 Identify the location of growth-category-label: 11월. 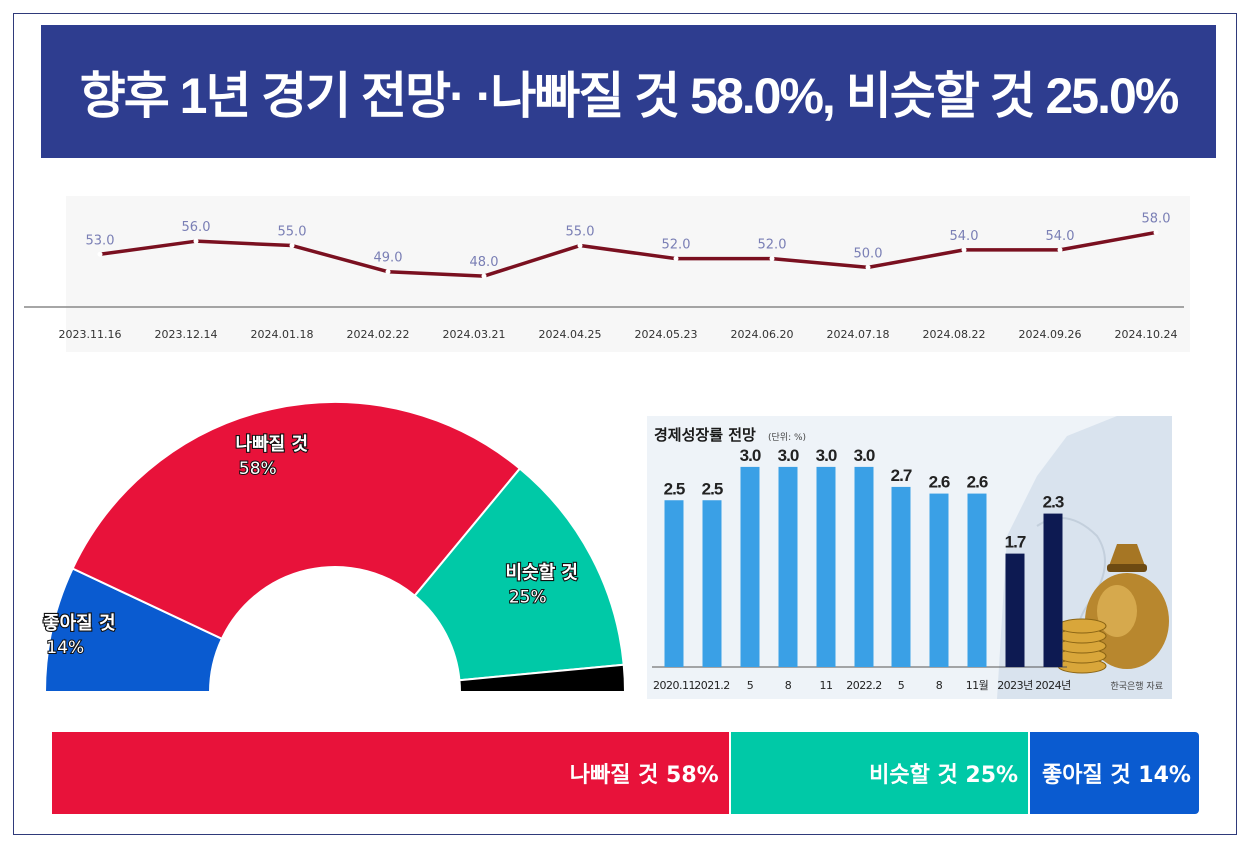
(977, 685).